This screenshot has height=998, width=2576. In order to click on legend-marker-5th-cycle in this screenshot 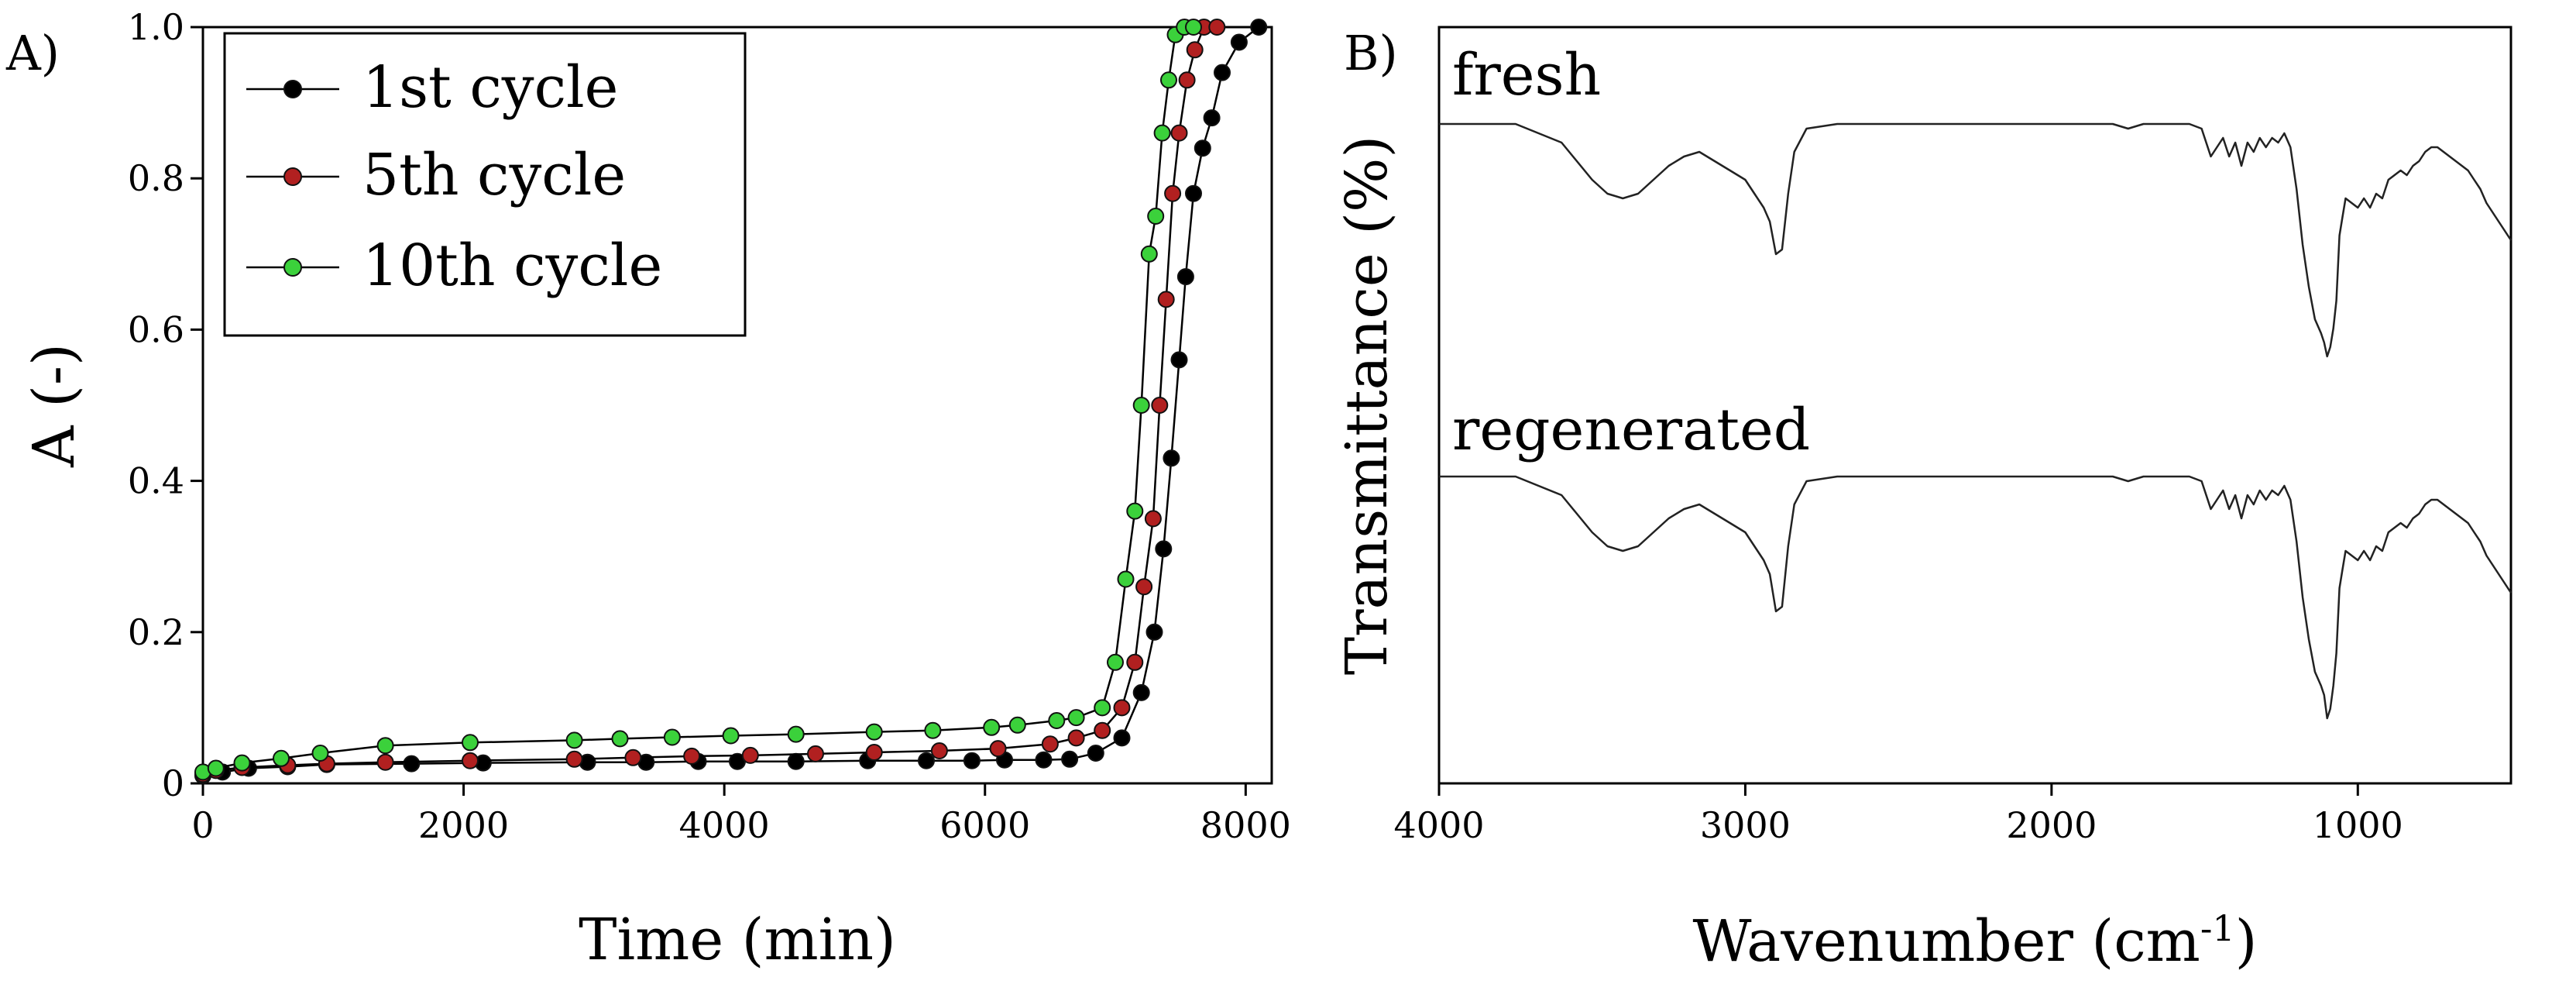, I will do `click(292, 176)`.